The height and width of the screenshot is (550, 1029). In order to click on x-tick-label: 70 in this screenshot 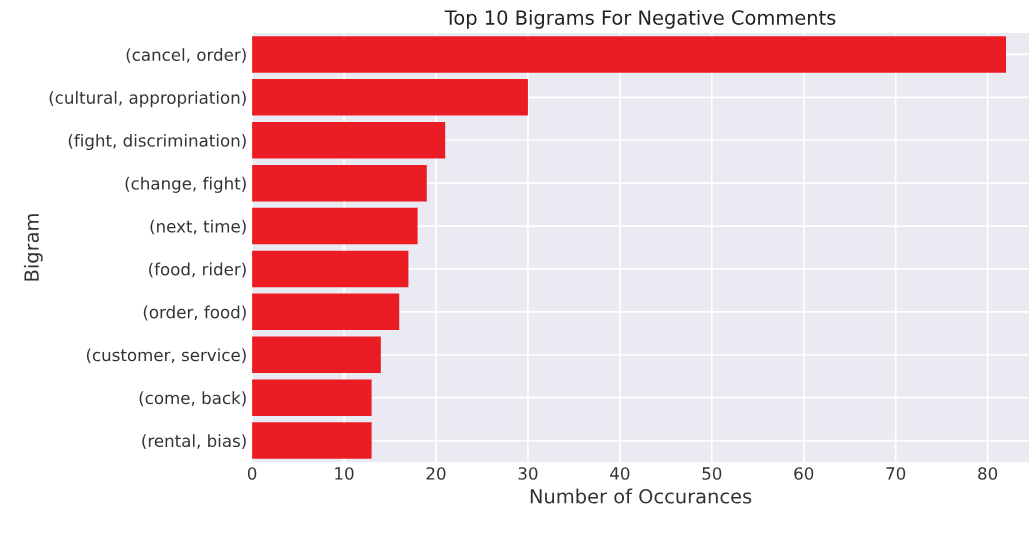, I will do `click(896, 473)`.